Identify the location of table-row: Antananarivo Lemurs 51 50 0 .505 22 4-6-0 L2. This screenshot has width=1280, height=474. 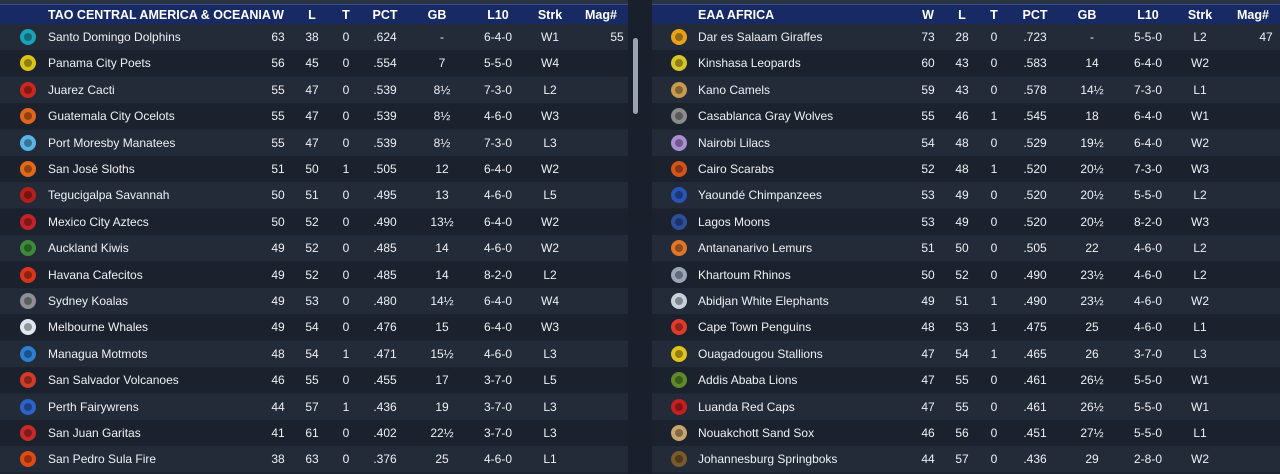
(966, 248).